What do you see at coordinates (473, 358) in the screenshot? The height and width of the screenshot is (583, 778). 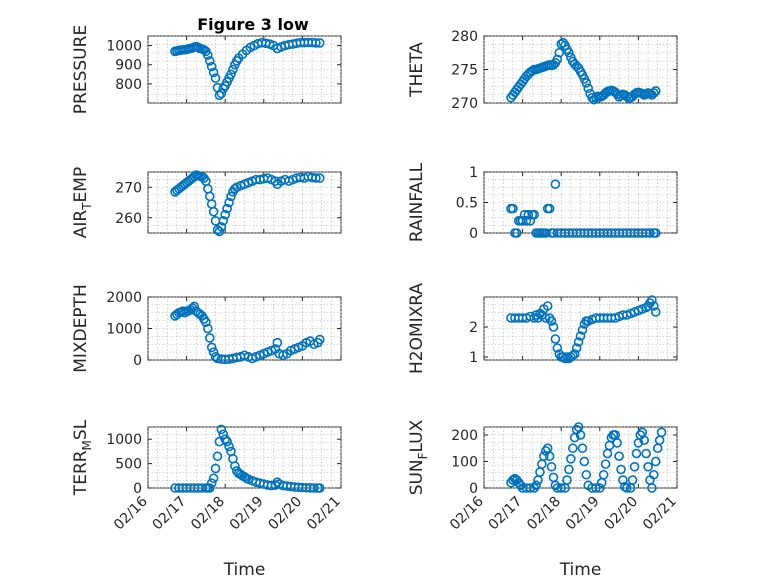 I see `y-tick-label: 1` at bounding box center [473, 358].